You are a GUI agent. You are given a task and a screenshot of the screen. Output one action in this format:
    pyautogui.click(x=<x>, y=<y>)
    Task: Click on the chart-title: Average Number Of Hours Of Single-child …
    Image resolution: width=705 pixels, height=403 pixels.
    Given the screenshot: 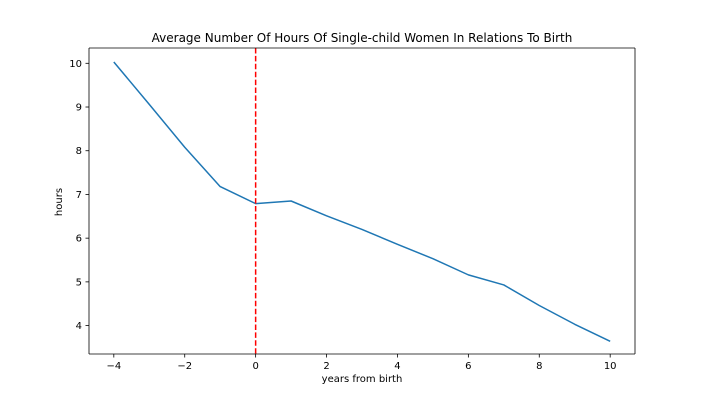 What is the action you would take?
    pyautogui.click(x=362, y=38)
    